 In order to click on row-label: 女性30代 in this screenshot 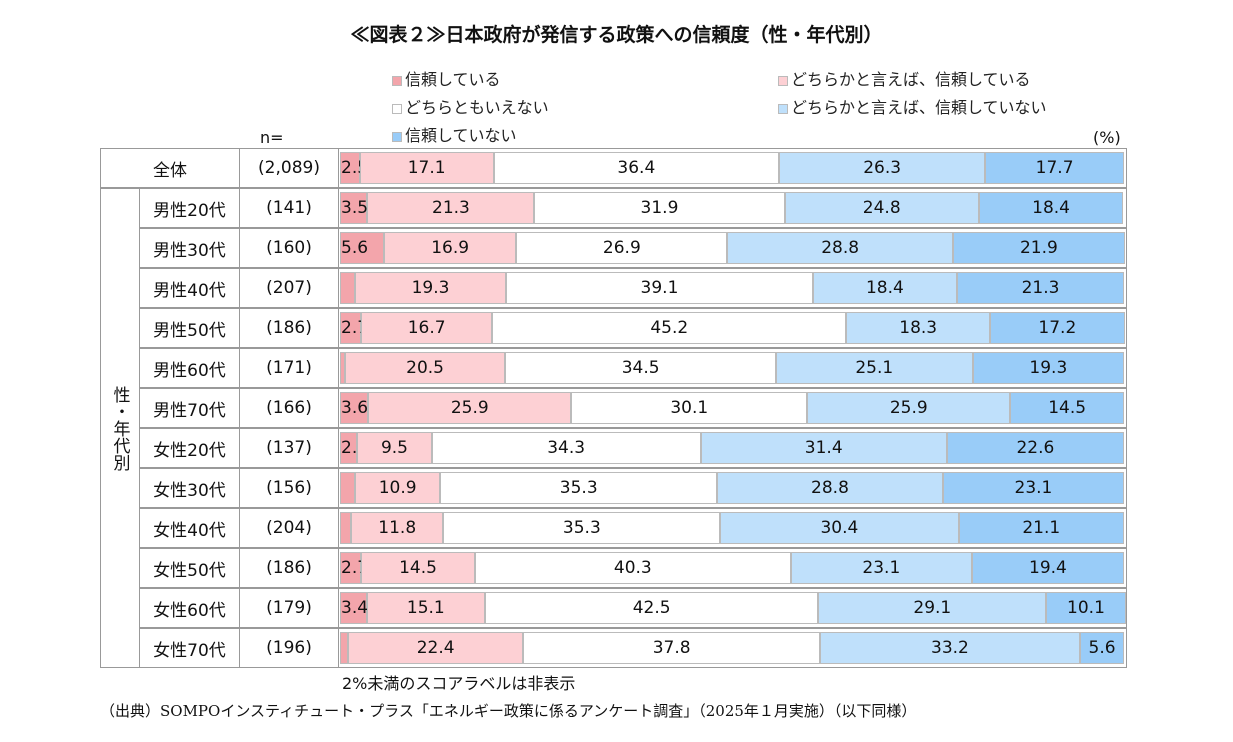, I will do `click(189, 488)`.